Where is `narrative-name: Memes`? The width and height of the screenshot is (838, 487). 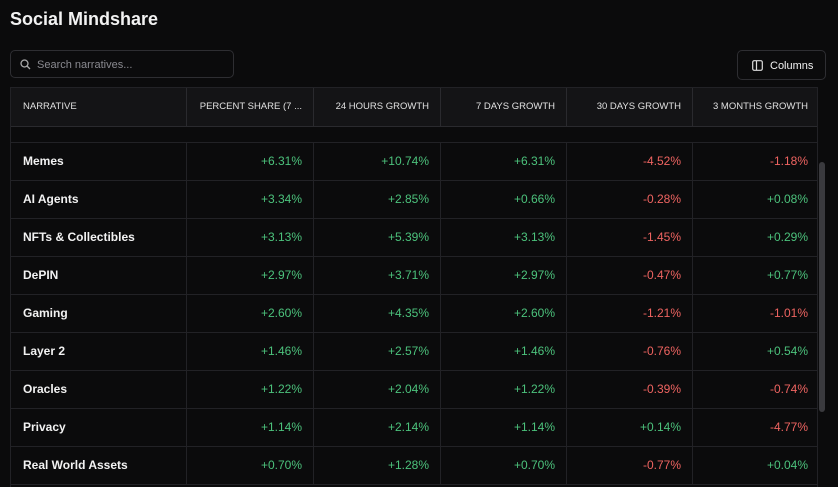
narrative-name: Memes is located at coordinates (99, 161).